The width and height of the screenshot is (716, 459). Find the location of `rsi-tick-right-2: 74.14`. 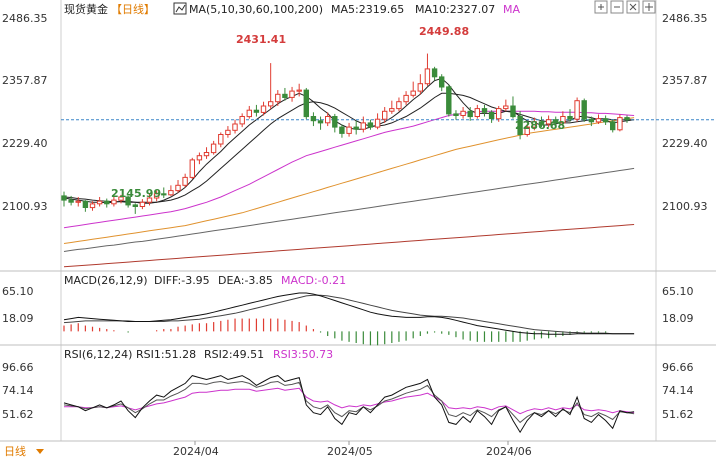

rsi-tick-right-2: 74.14 is located at coordinates (678, 390).